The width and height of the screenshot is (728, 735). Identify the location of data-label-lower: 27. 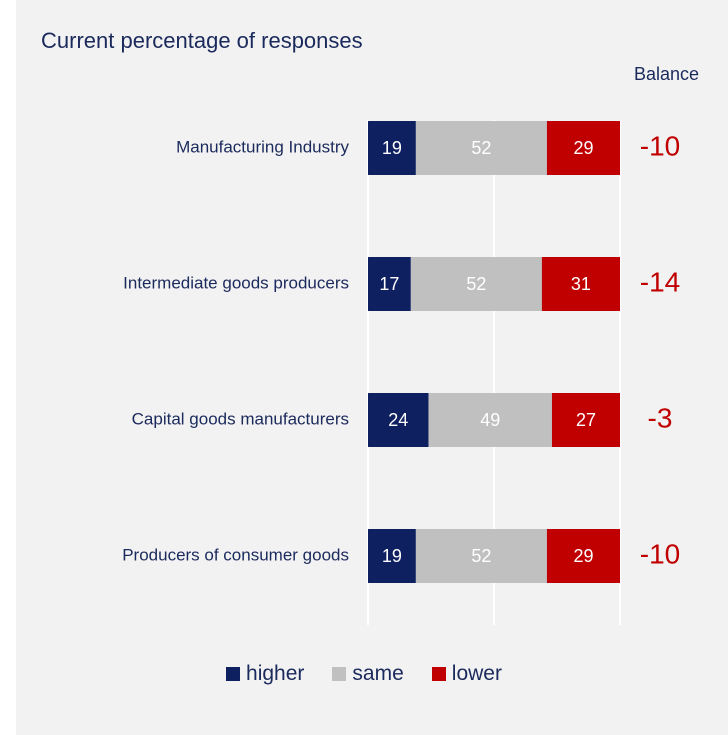
(586, 420).